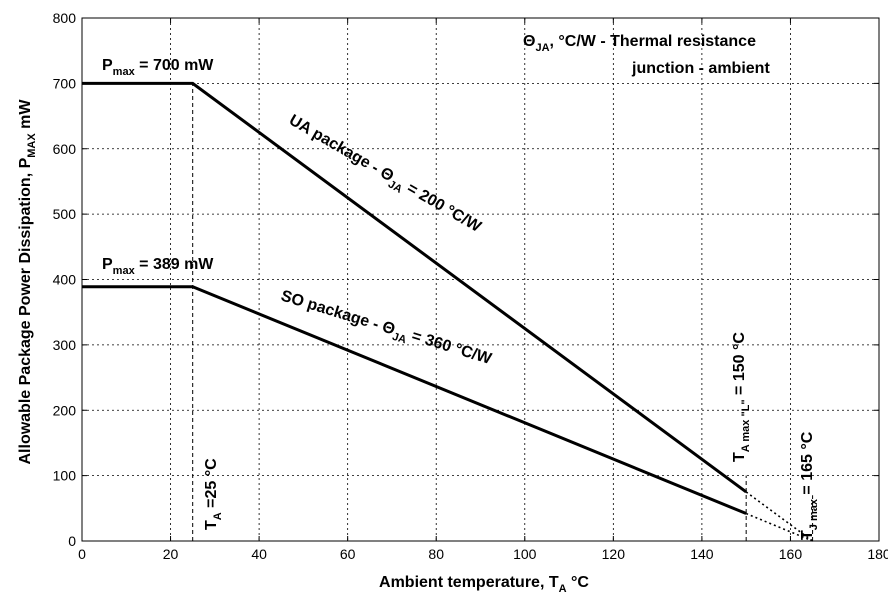  What do you see at coordinates (65, 410) in the screenshot?
I see `y-tick-label: 200` at bounding box center [65, 410].